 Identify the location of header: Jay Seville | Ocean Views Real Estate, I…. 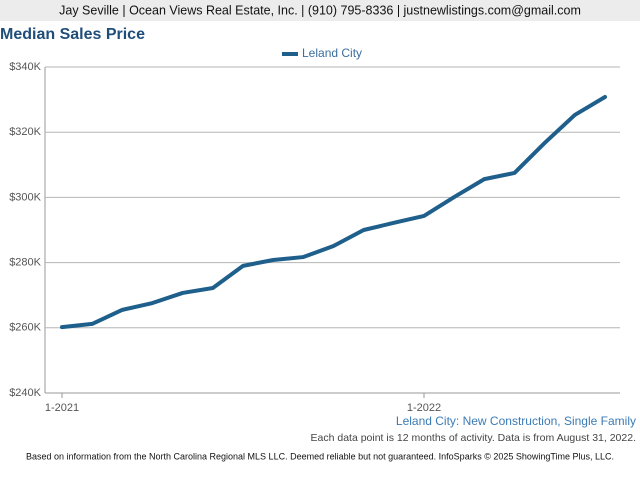
(320, 10).